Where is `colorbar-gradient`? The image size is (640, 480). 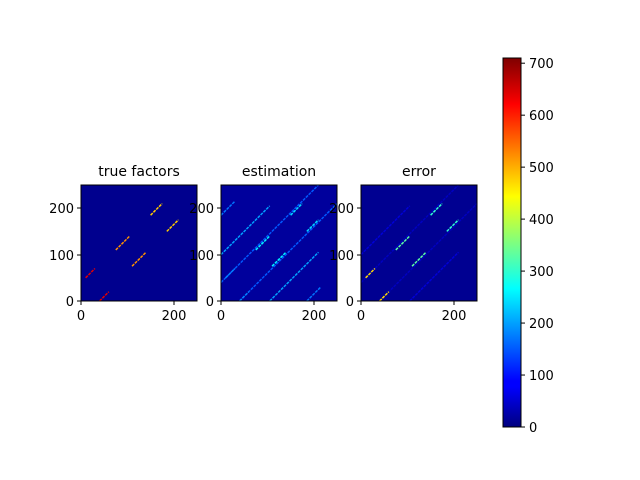 colorbar-gradient is located at coordinates (512, 242).